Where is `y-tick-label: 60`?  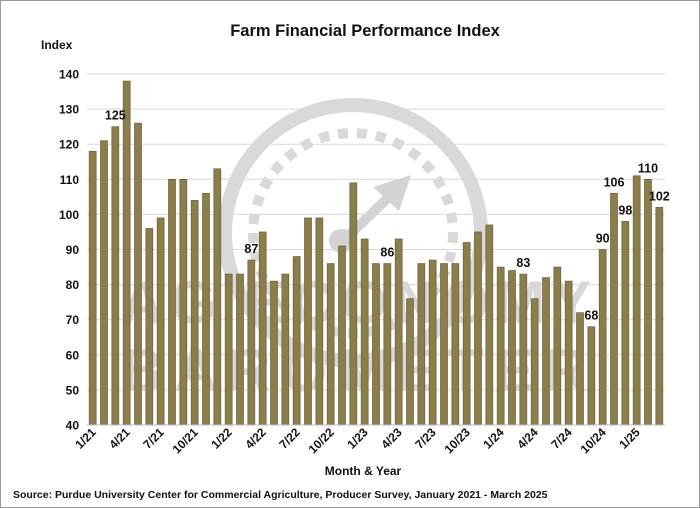
y-tick-label: 60 is located at coordinates (73, 355).